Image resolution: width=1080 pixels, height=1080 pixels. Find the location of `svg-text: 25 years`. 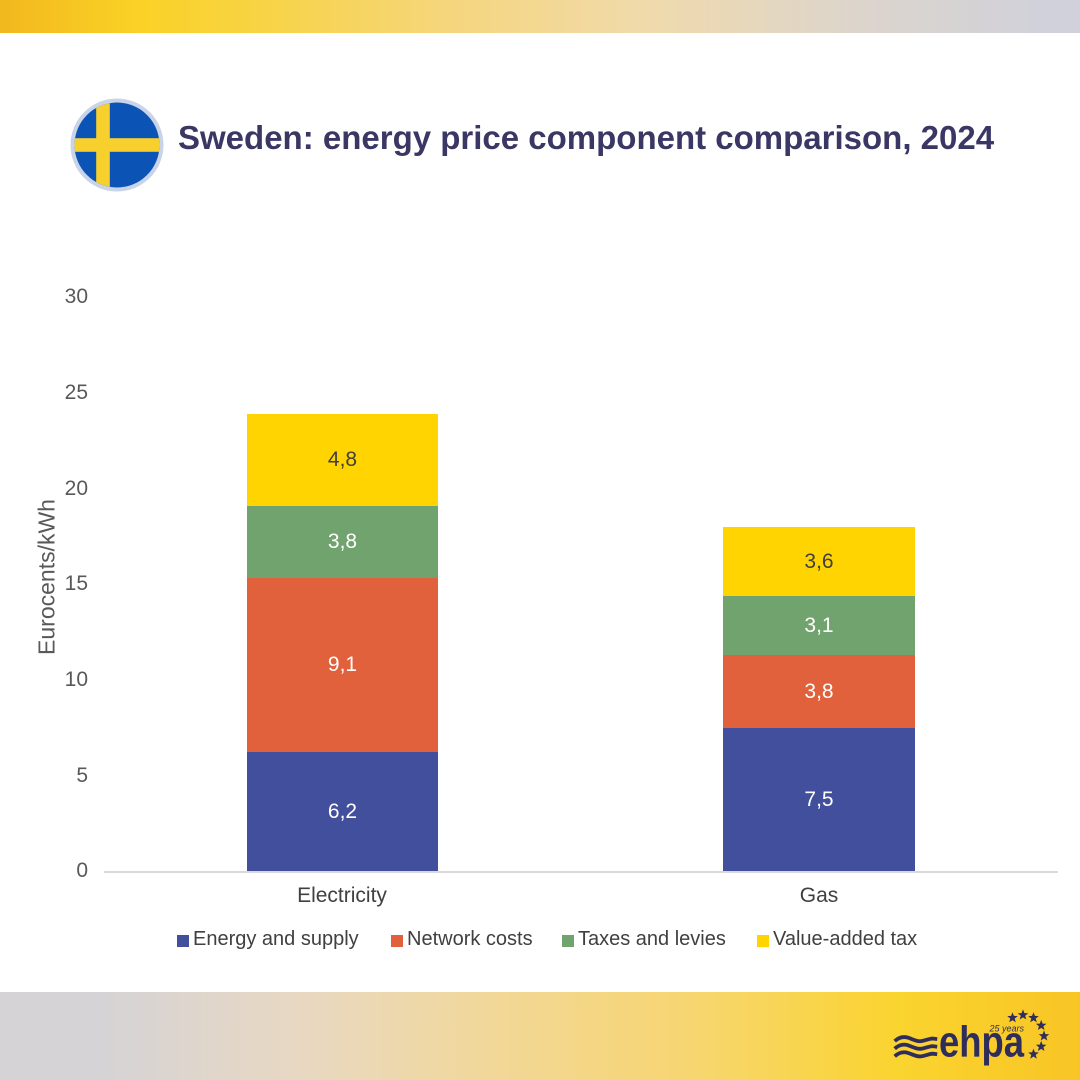

svg-text: 25 years is located at coordinates (1006, 1029).